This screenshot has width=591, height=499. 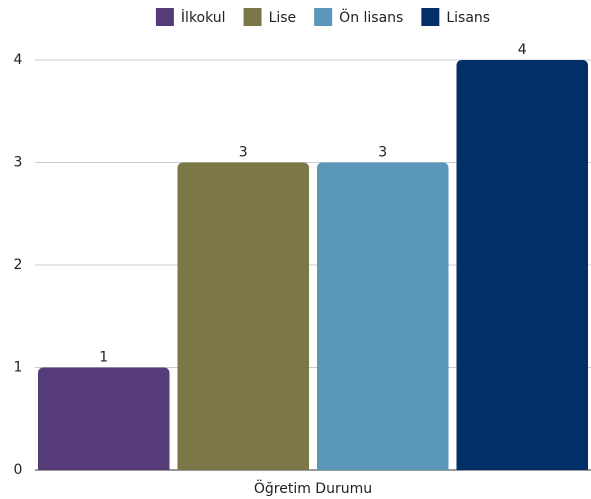 What do you see at coordinates (203, 17) in the screenshot?
I see `legend-label: İlkokul` at bounding box center [203, 17].